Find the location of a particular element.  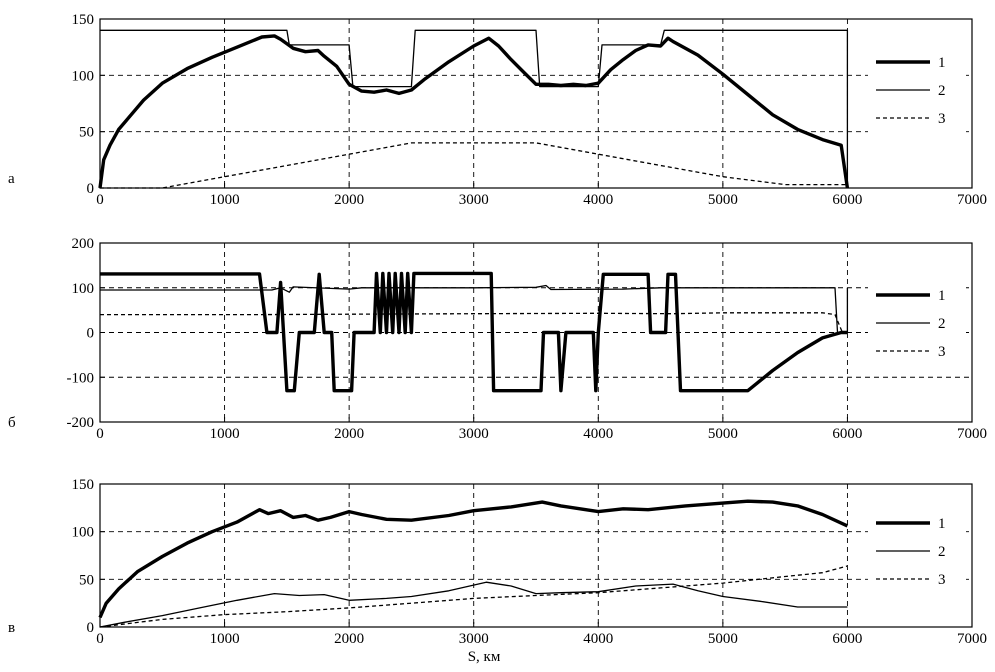

legend-3: 1 2 3 is located at coordinates (917, 557).